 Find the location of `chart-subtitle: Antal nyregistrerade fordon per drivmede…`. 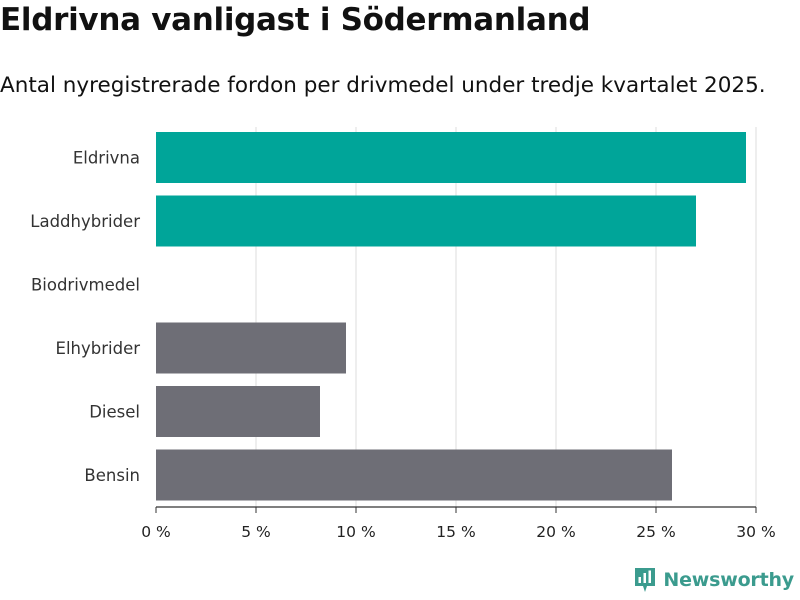

chart-subtitle: Antal nyregistrerade fordon per drivmede… is located at coordinates (383, 85).